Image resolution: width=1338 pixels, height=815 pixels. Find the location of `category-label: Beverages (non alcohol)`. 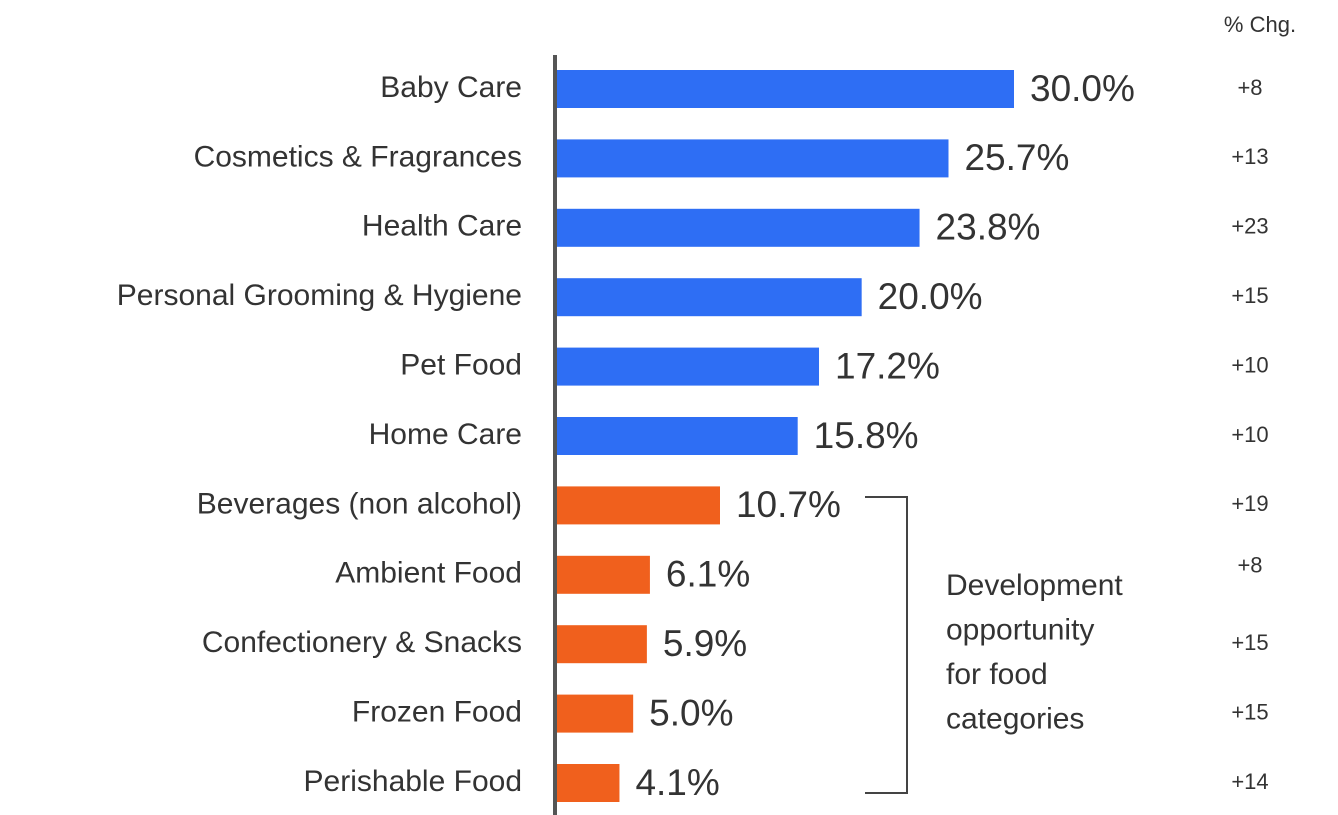

category-label: Beverages (non alcohol) is located at coordinates (359, 503).